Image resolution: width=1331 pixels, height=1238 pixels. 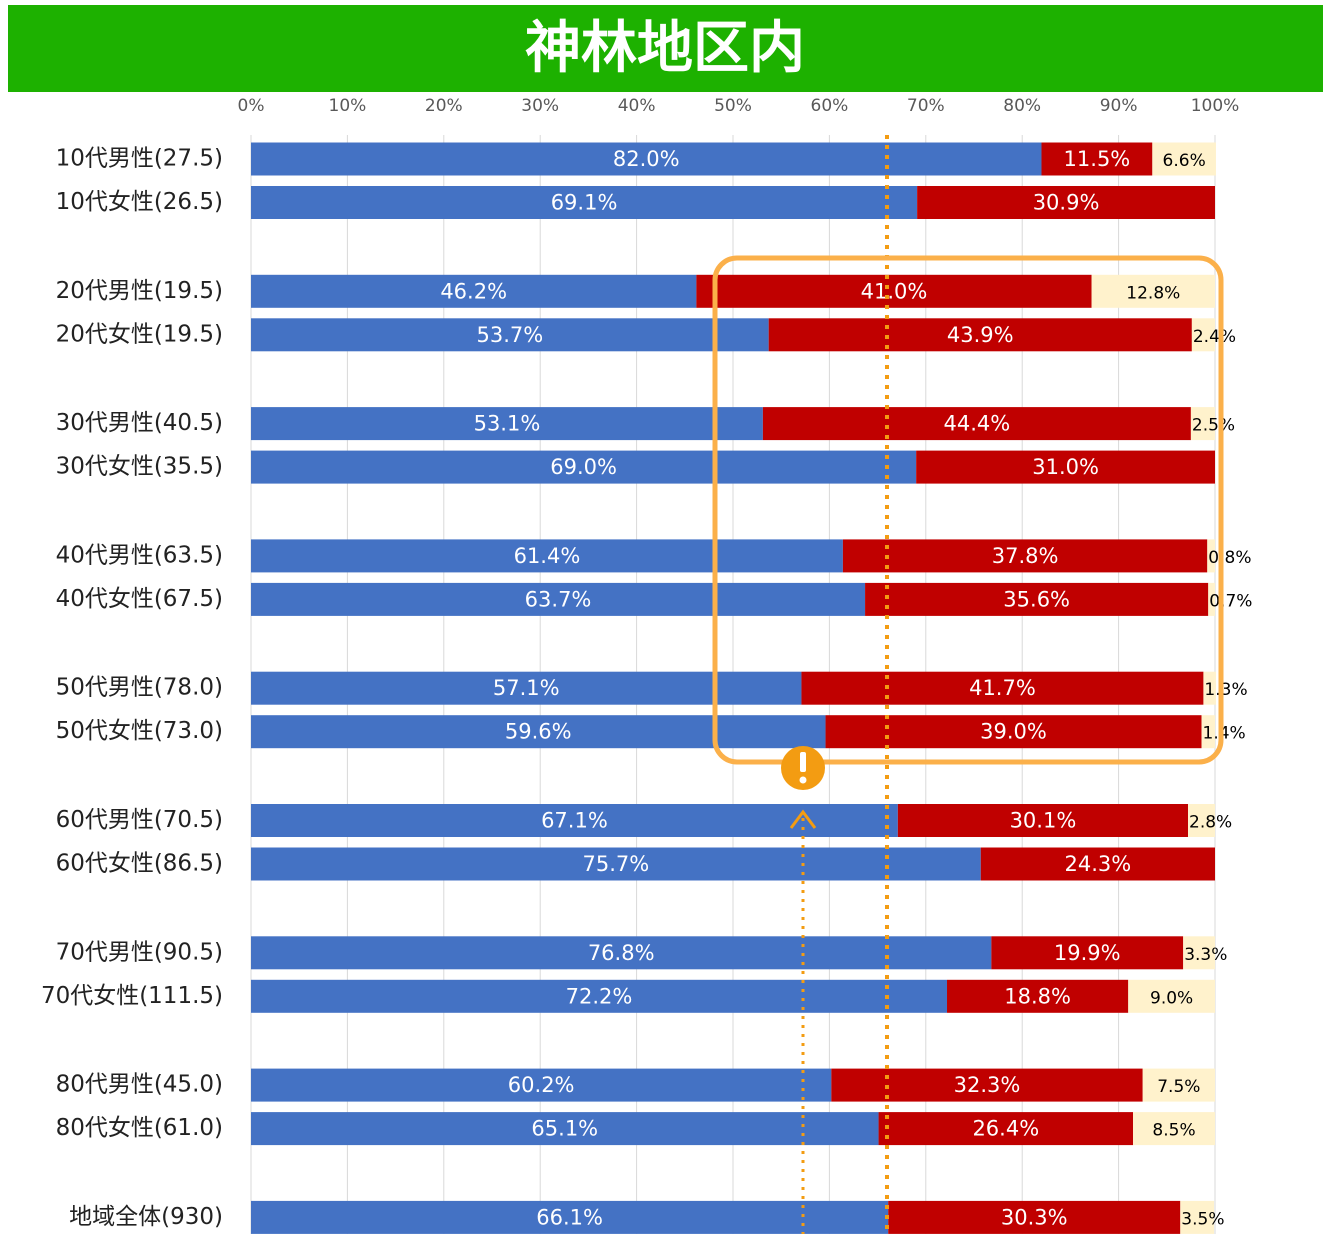 I want to click on data-label: 8.5%, so click(x=1173, y=1131).